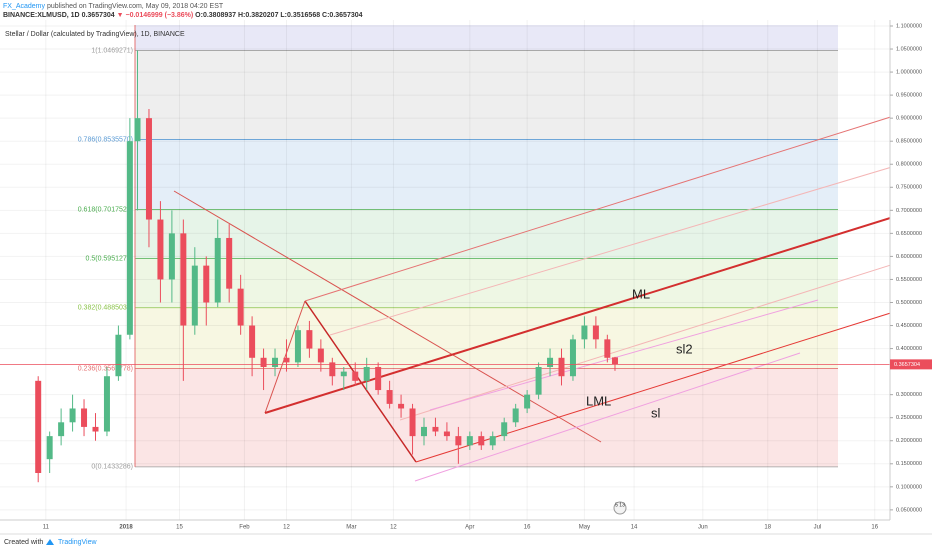 This screenshot has height=550, width=932. Describe the element at coordinates (911, 364) in the screenshot. I see `last-price-box` at that location.